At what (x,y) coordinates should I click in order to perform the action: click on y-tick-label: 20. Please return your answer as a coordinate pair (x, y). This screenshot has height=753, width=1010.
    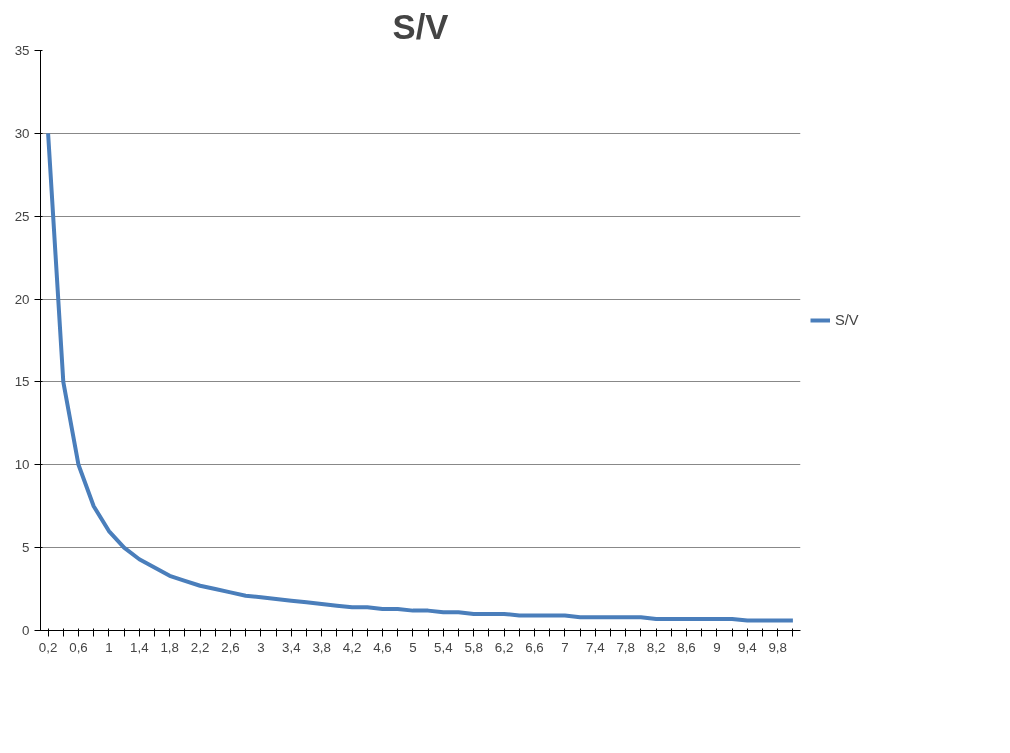
    Looking at the image, I should click on (22, 299).